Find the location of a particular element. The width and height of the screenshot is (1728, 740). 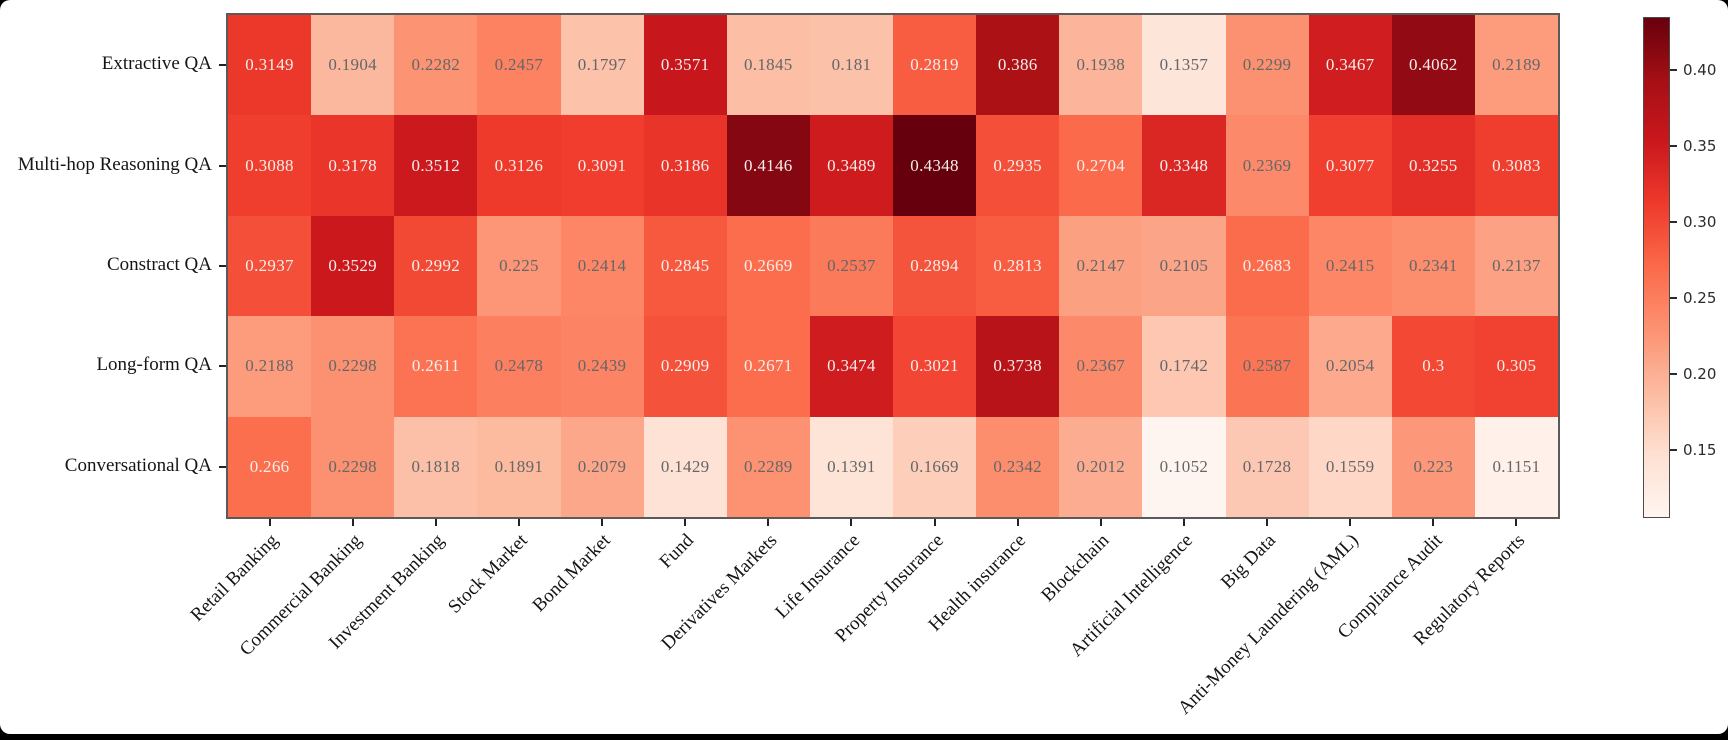

heatmap-cell: 0.1845 is located at coordinates (768, 65).